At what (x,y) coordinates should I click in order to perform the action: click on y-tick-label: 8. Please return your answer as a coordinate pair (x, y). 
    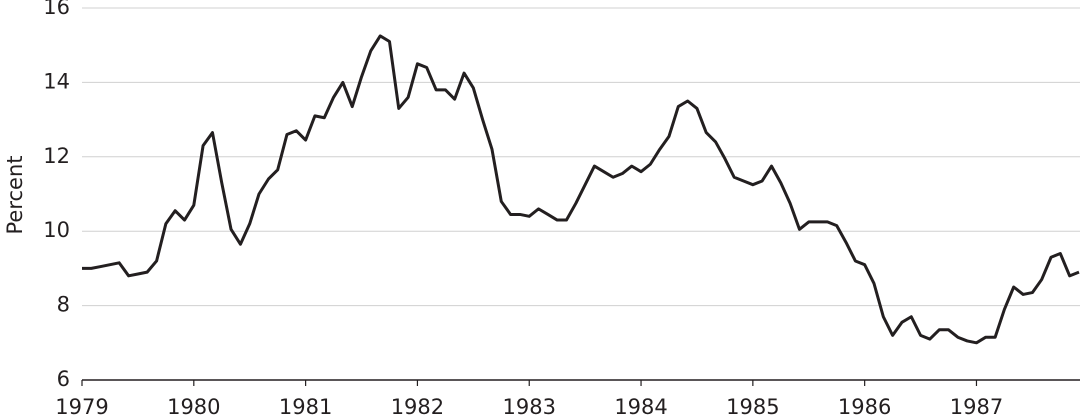
    Looking at the image, I should click on (63, 305).